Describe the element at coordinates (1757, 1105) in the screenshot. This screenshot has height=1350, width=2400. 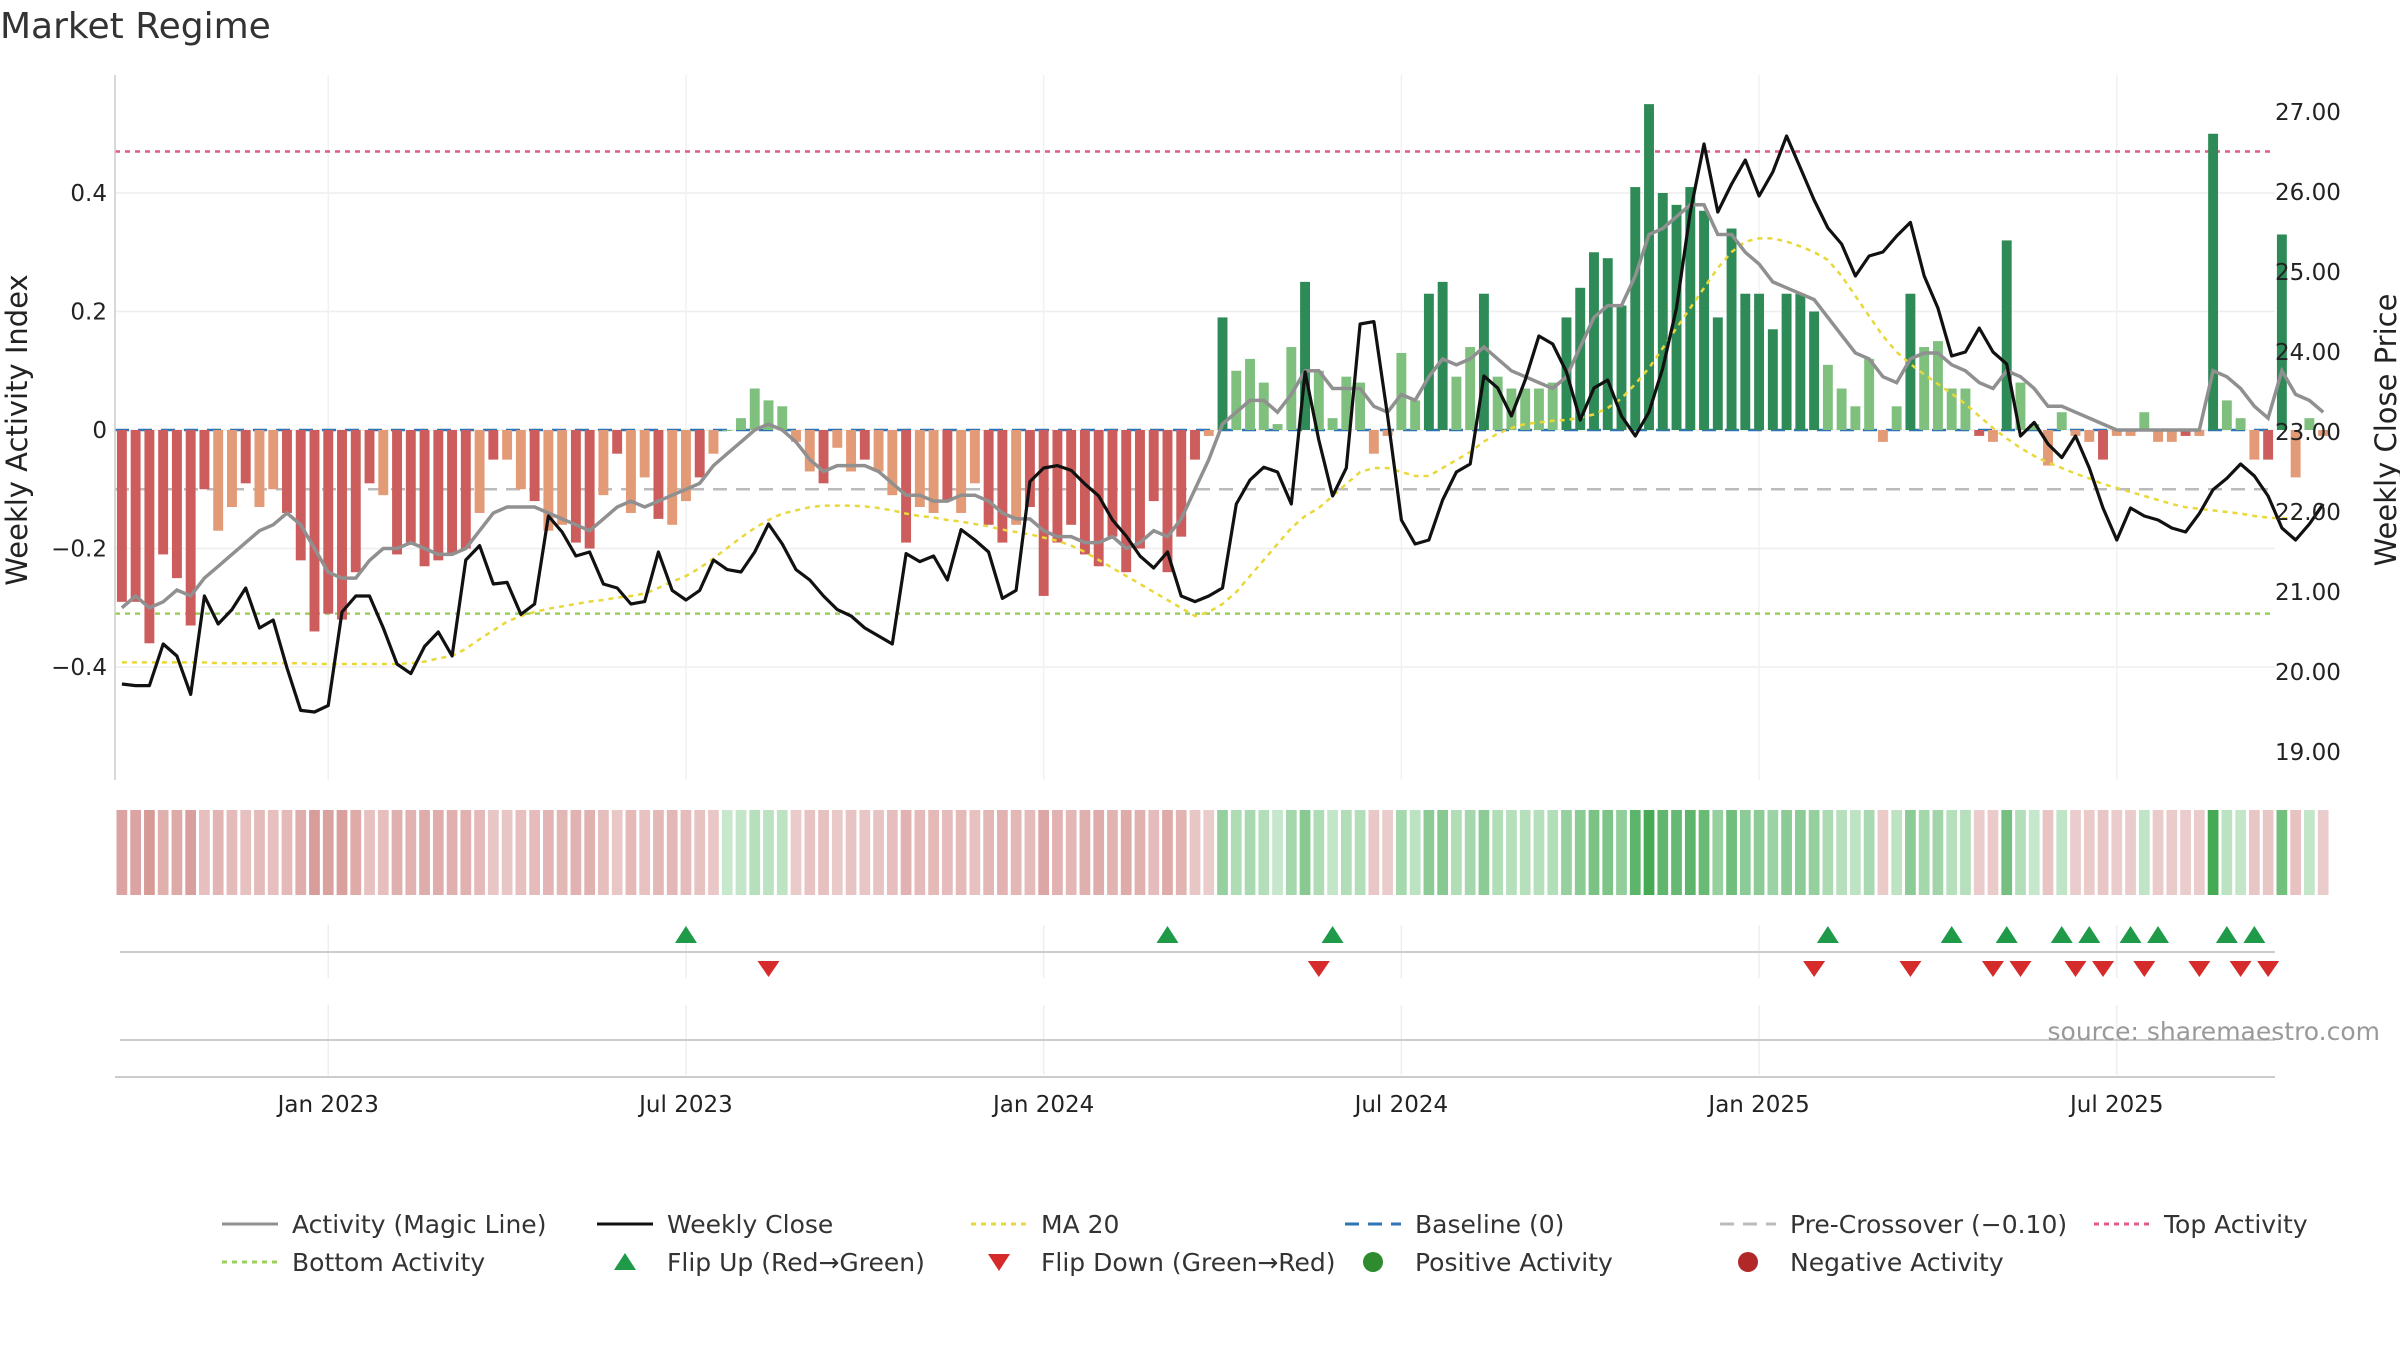
I see `x-tick-label: Jan 2025` at that location.